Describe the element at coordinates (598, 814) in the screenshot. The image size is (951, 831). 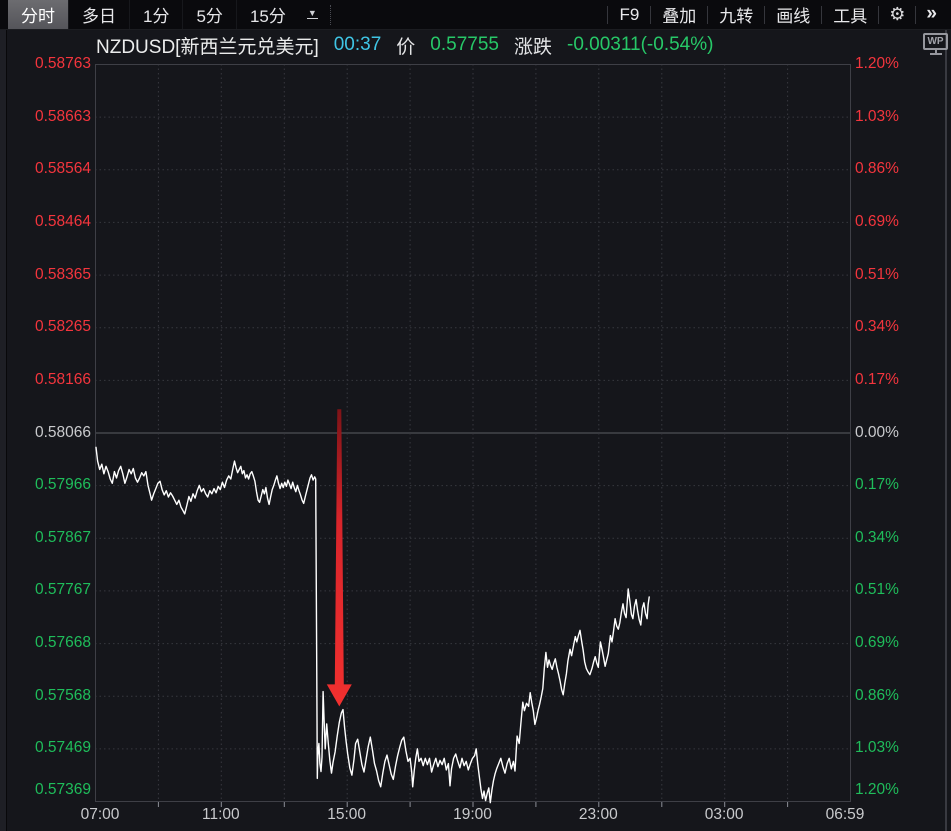
I see `time-tick-label: 23:00` at that location.